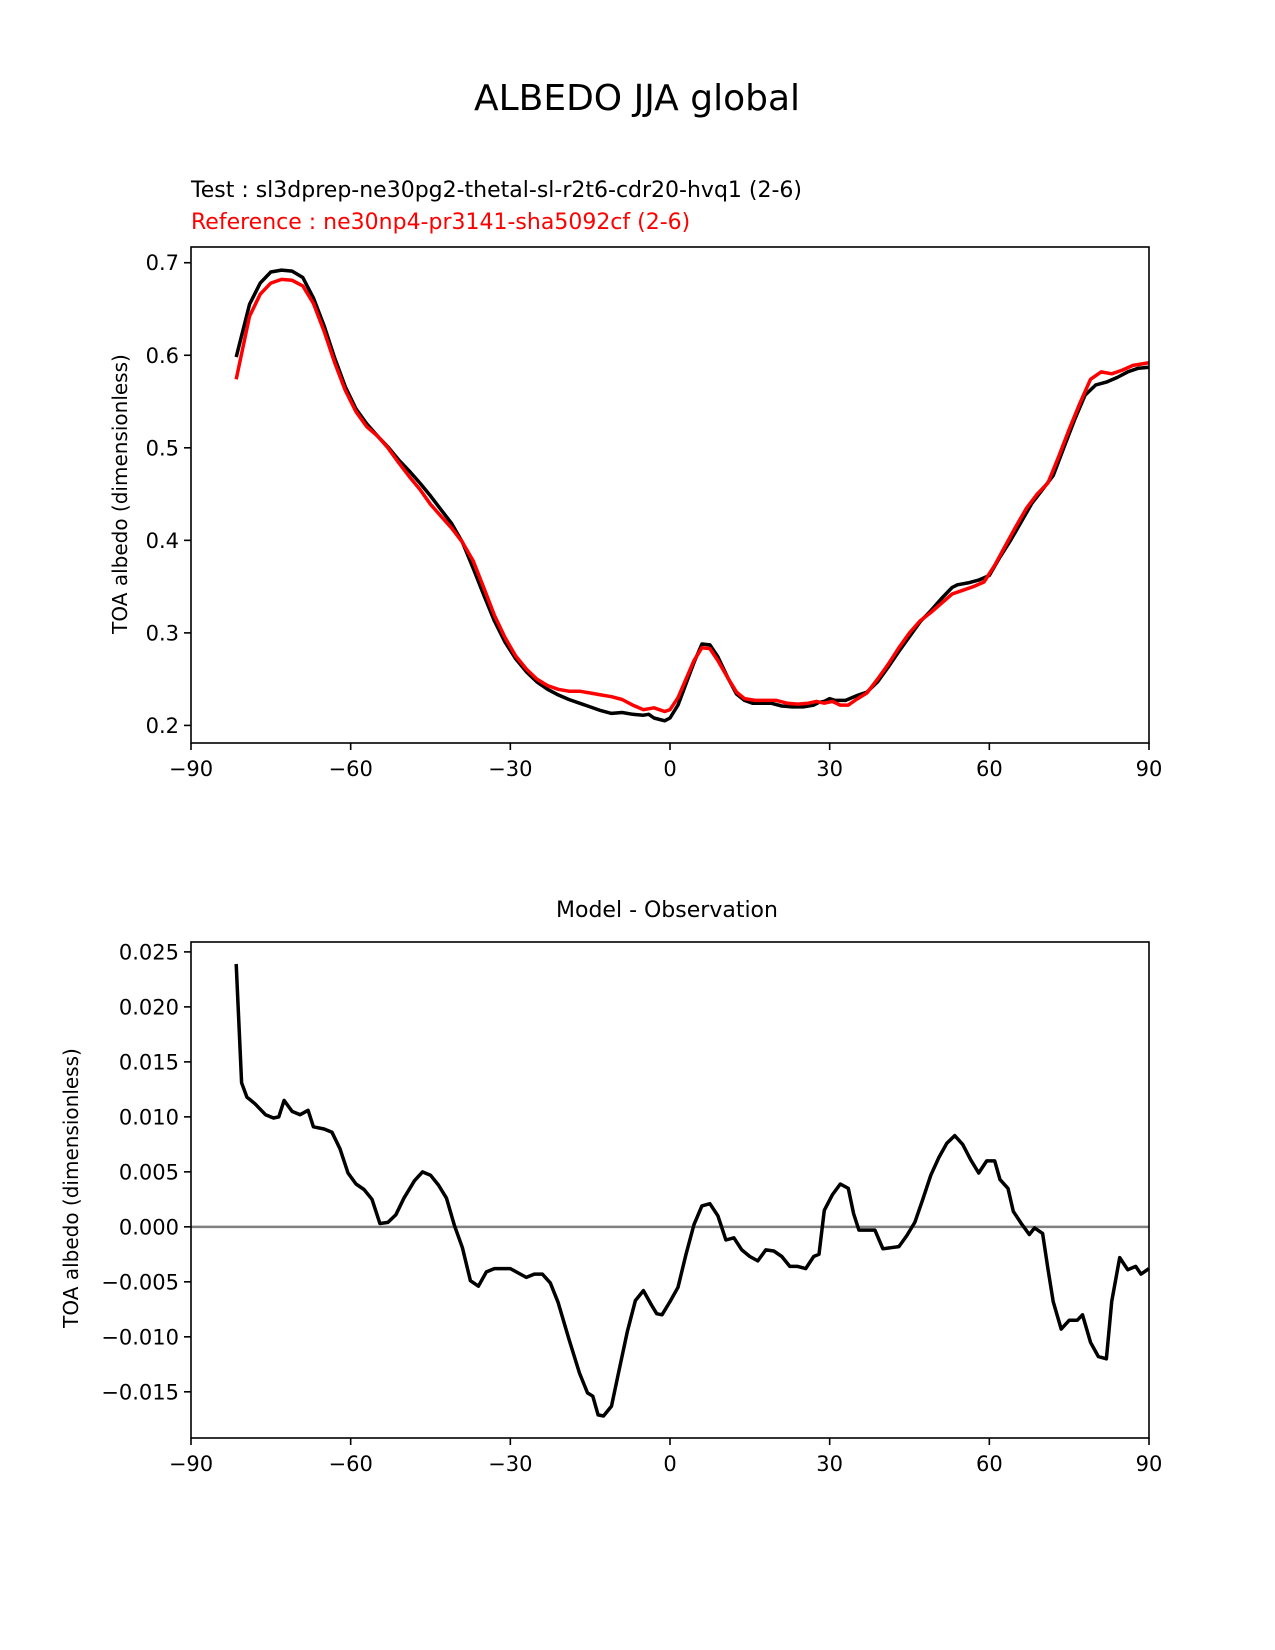 Image resolution: width=1275 pixels, height=1650 pixels. What do you see at coordinates (149, 1227) in the screenshot?
I see `y-tick-label: 0.000` at bounding box center [149, 1227].